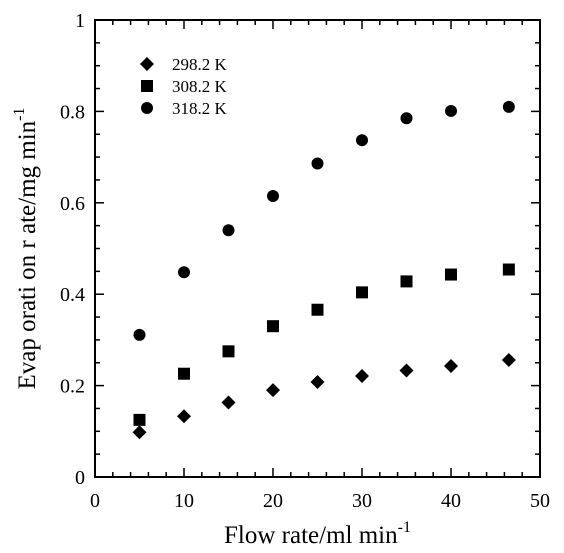  Describe the element at coordinates (184, 501) in the screenshot. I see `x-tick-label: 10` at that location.